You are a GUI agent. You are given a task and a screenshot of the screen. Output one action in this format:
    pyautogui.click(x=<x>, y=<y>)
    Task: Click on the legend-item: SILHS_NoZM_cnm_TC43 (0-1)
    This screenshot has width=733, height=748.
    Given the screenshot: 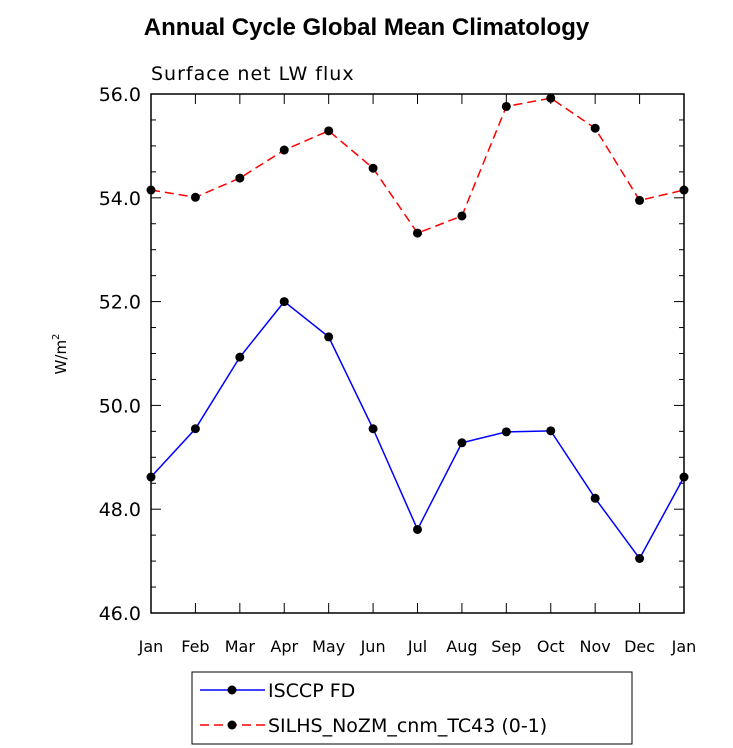 What is the action you would take?
    pyautogui.click(x=373, y=726)
    